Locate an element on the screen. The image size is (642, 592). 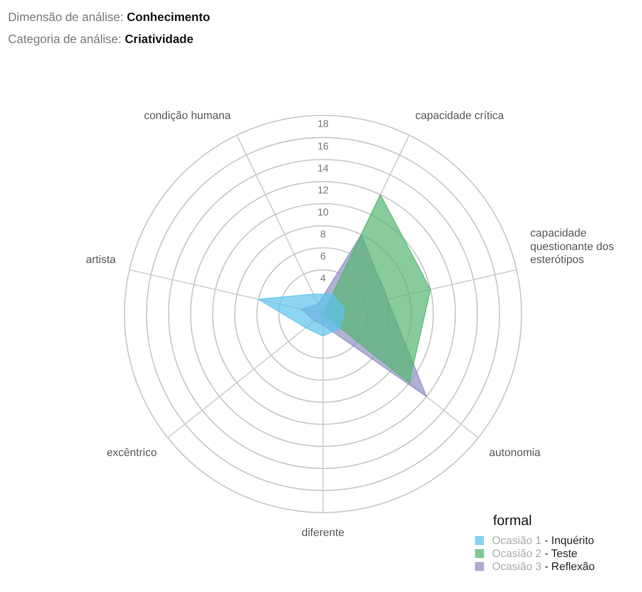
y-tick-label: 10 is located at coordinates (323, 212).